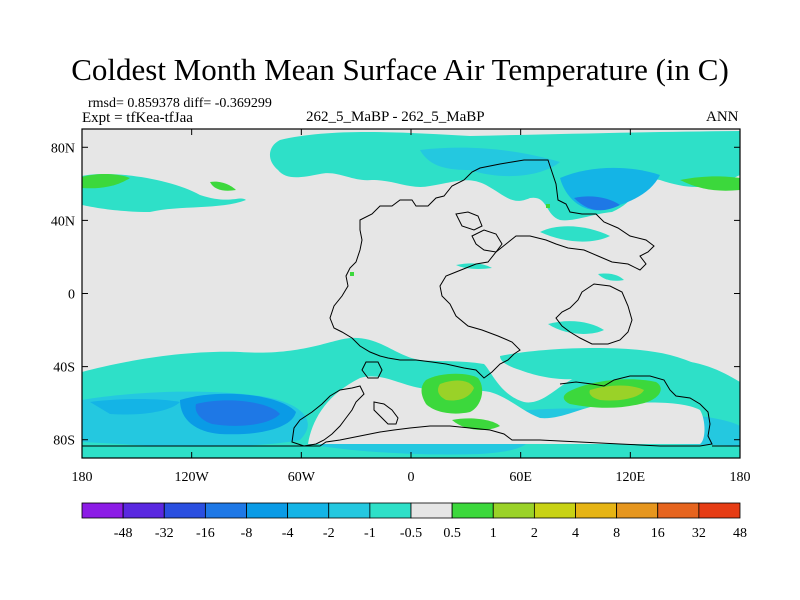  Describe the element at coordinates (180, 103) in the screenshot. I see `stats-text: rmsd= 0.859378 diff= -0.369299` at that location.